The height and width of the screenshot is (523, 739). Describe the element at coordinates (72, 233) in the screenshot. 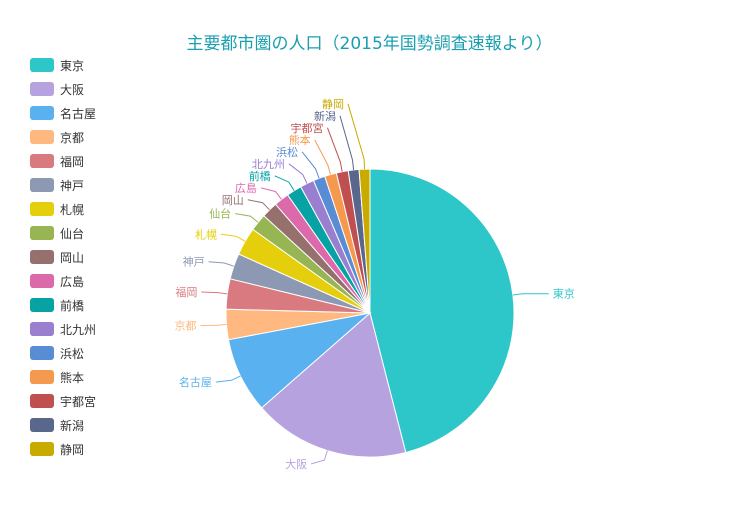

I see `legend-label: 仙台` at that location.